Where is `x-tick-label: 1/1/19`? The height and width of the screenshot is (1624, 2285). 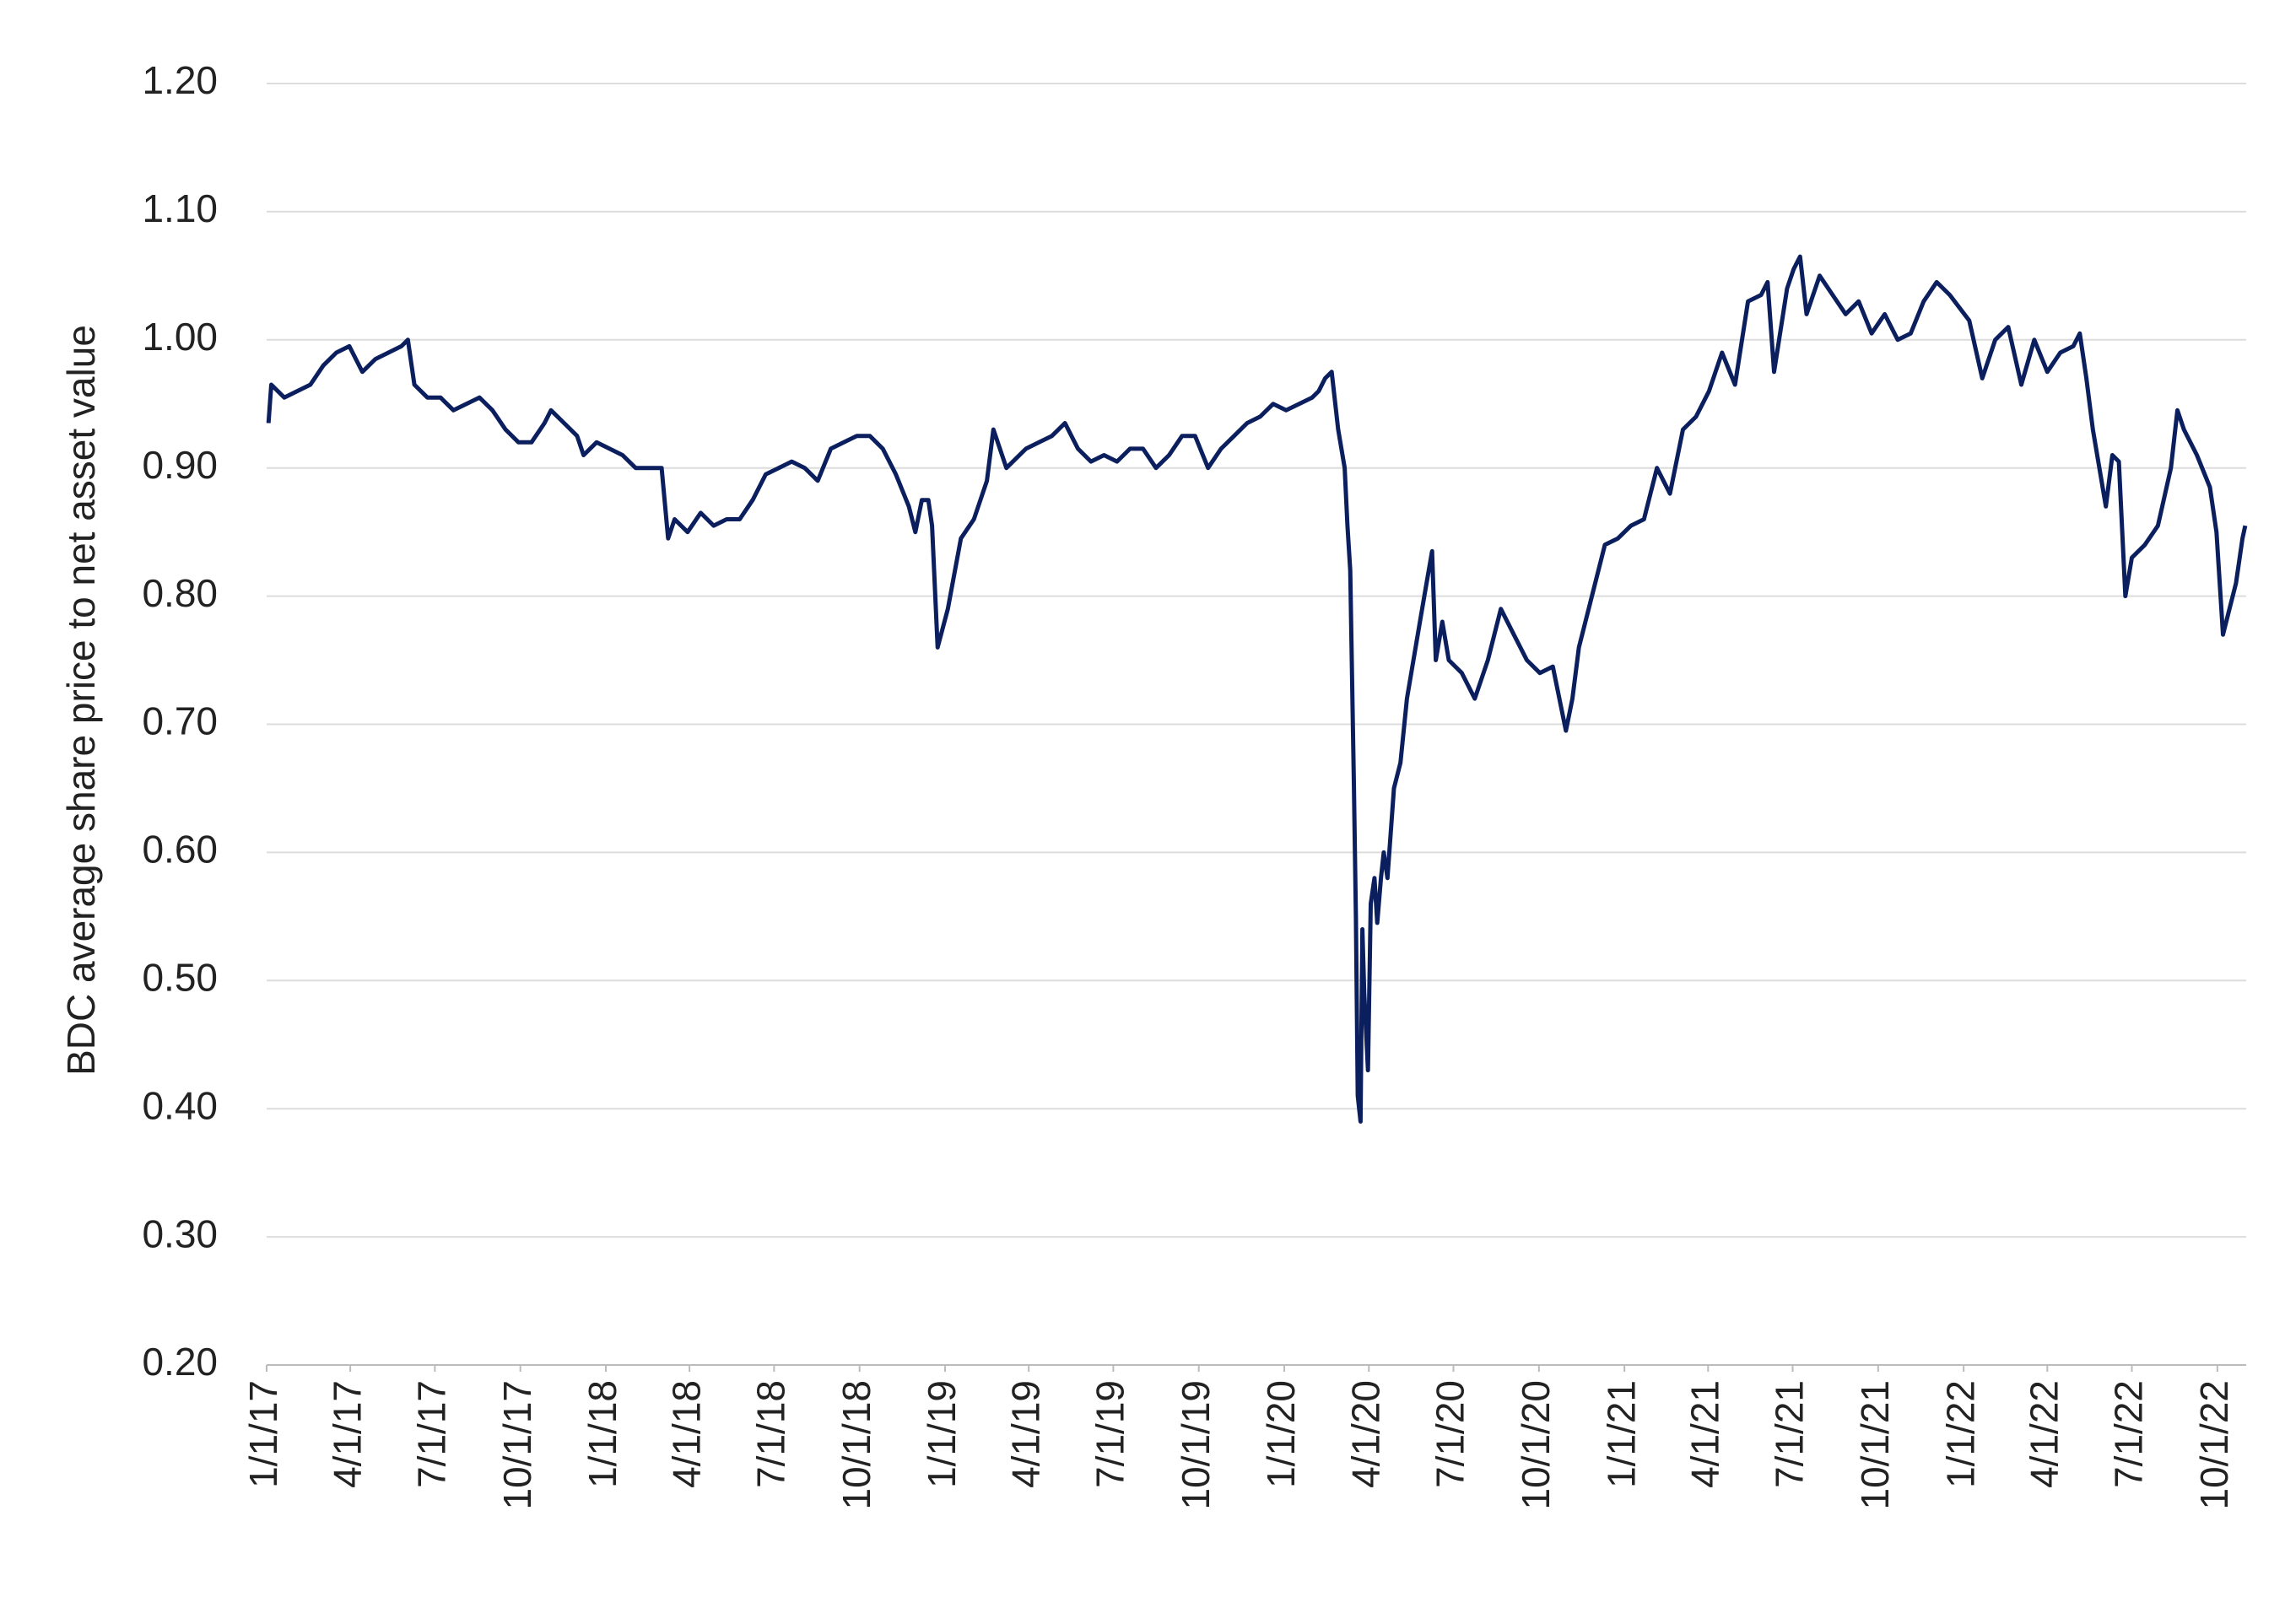 x-tick-label: 1/1/19 is located at coordinates (942, 1434).